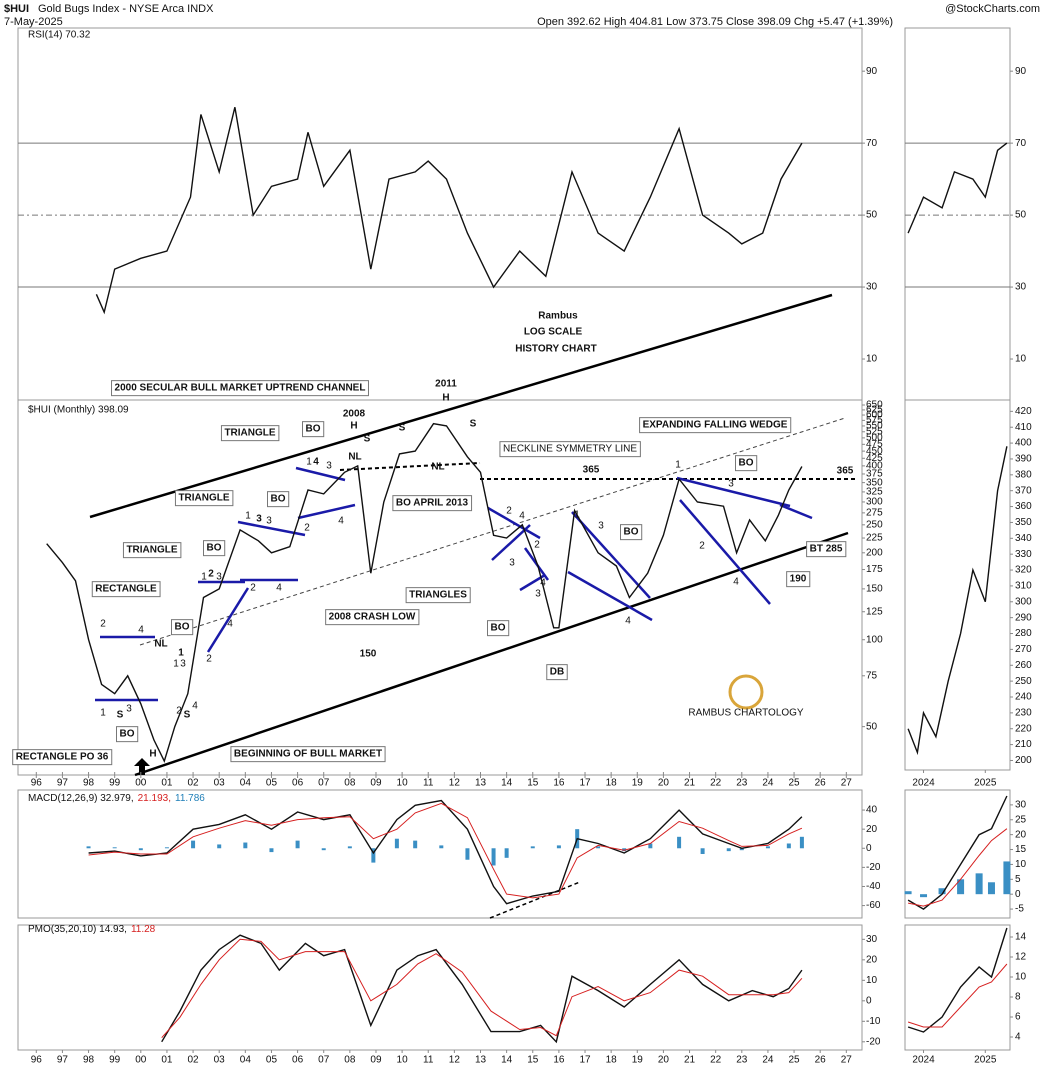 This screenshot has width=1050, height=1069. What do you see at coordinates (78, 410) in the screenshot?
I see `panel-title: $HUI (Monthly) 398.09` at bounding box center [78, 410].